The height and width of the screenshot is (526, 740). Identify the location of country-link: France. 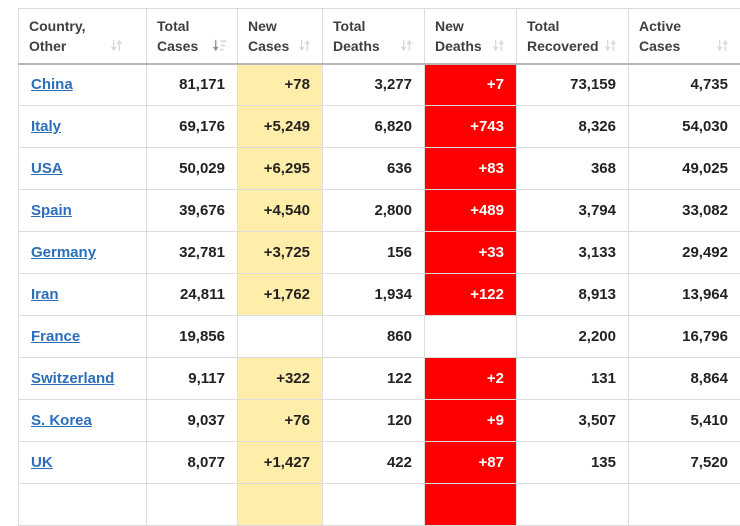
(55, 336).